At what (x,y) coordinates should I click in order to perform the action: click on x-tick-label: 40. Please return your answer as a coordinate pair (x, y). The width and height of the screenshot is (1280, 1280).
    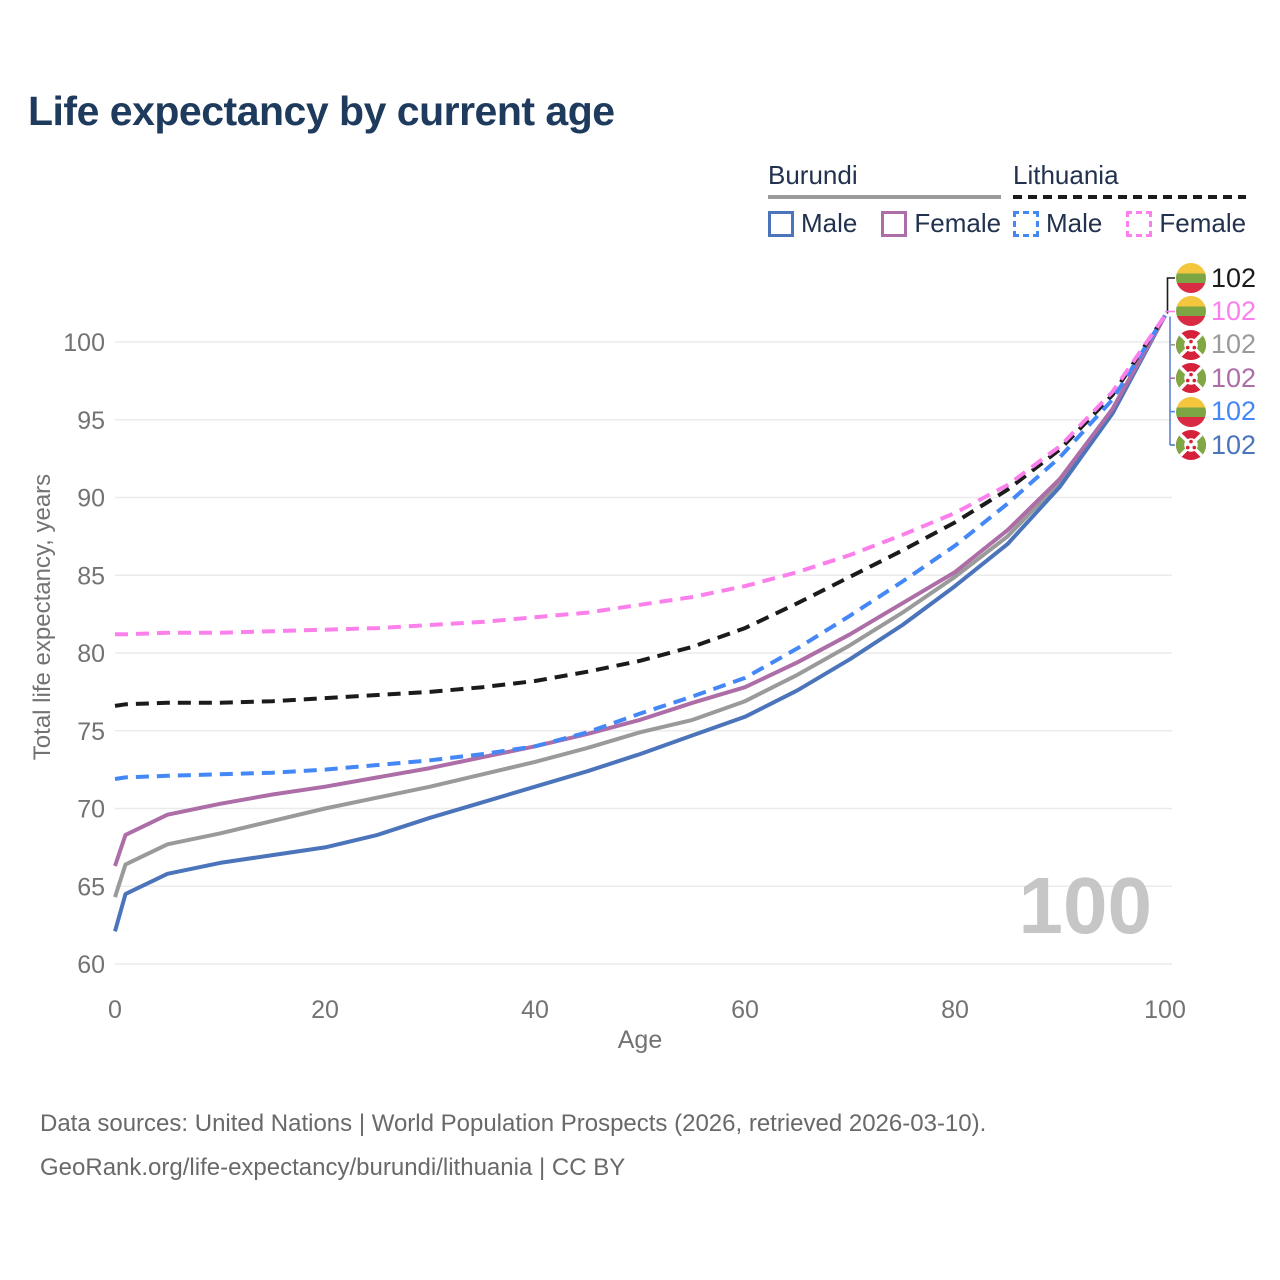
    Looking at the image, I should click on (535, 1010).